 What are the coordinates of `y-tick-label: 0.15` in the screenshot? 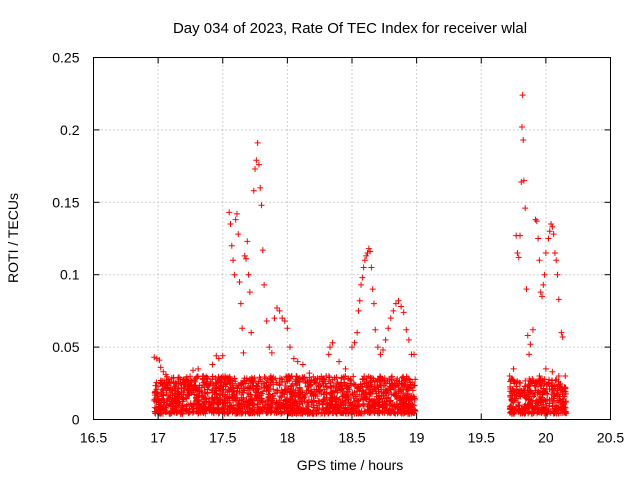 It's located at (65, 202).